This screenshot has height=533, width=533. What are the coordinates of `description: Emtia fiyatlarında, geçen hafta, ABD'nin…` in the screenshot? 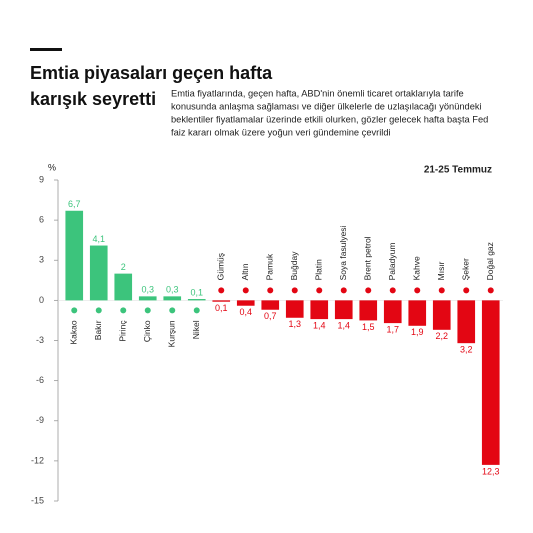 It's located at (317, 93).